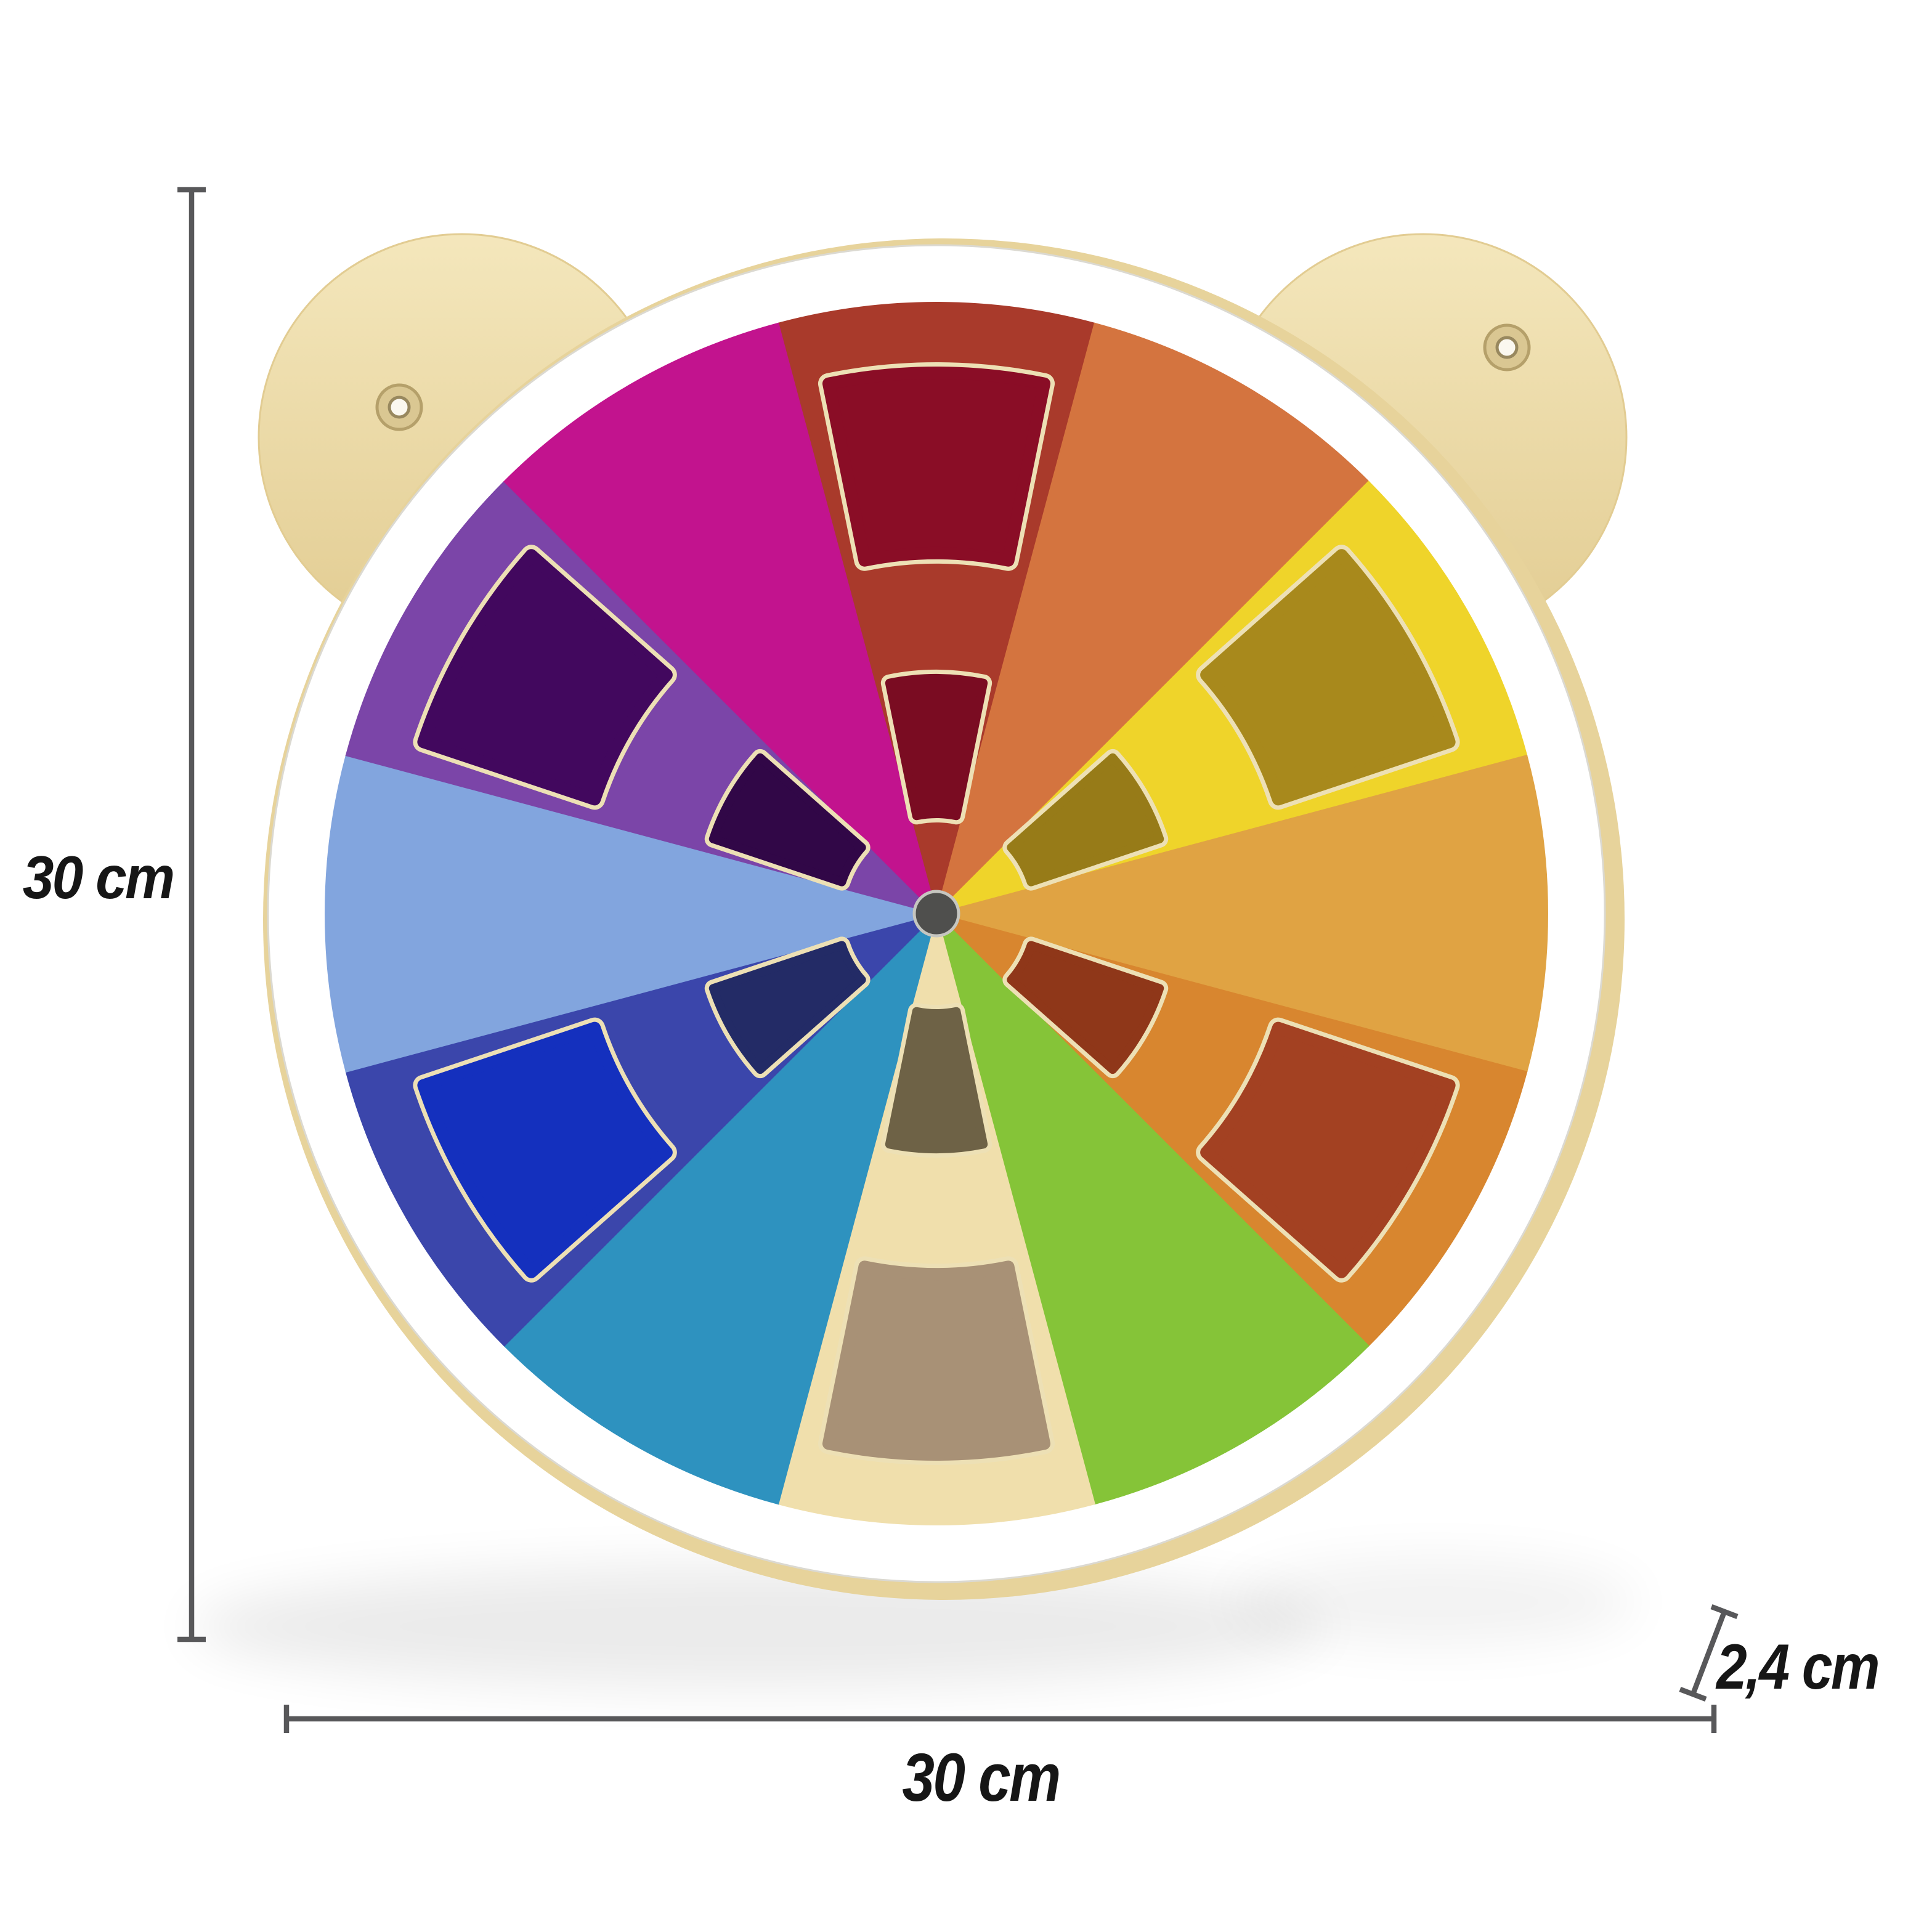 This screenshot has width=1932, height=1932. What do you see at coordinates (1328, 677) in the screenshot?
I see `window-large-yellow` at bounding box center [1328, 677].